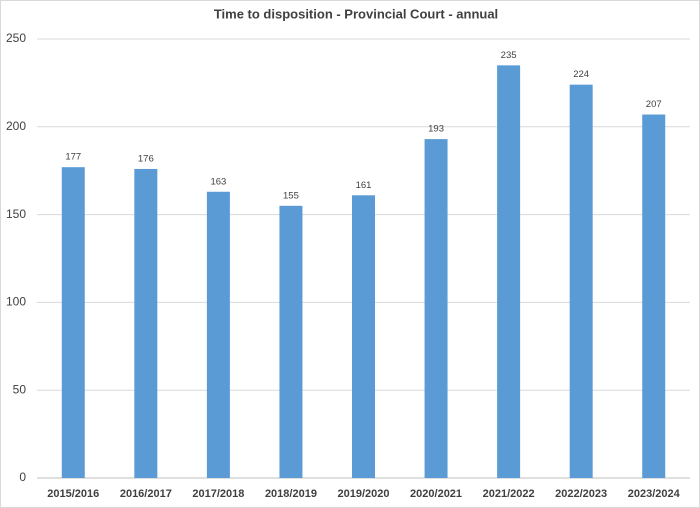 The image size is (700, 508). Describe the element at coordinates (291, 494) in the screenshot. I see `x-tick-label: 2018/2019` at that location.